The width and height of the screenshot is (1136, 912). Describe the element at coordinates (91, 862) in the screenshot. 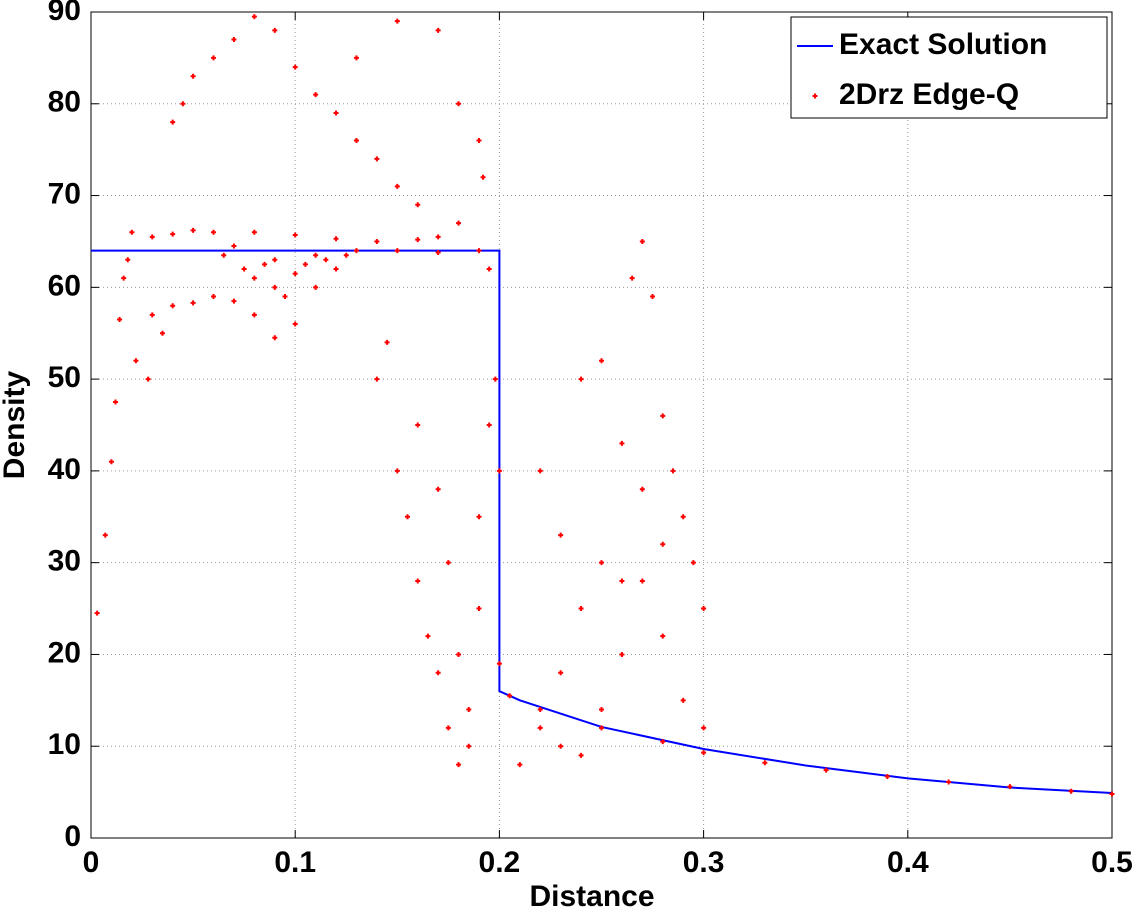

I see `x-tick-label: 0` at that location.